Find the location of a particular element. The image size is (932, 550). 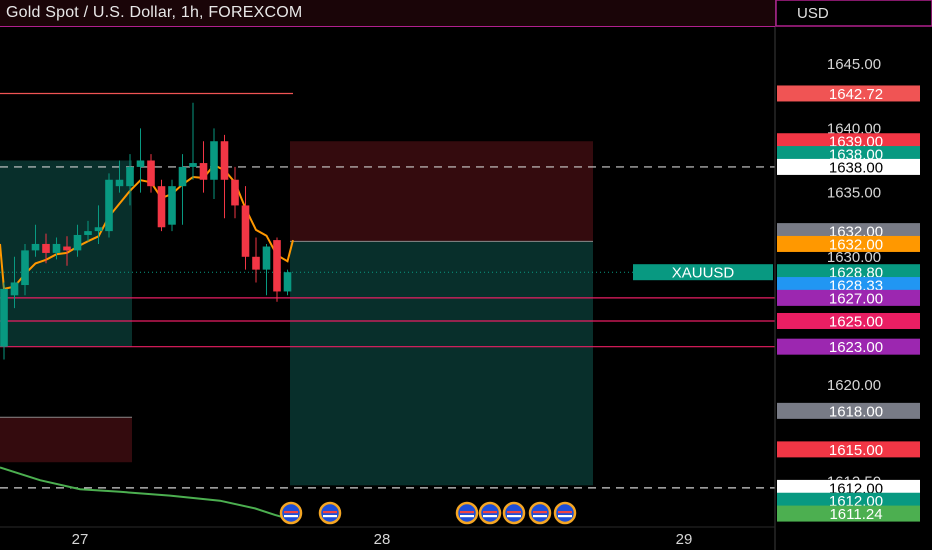

price-label: 1627.00 is located at coordinates (856, 298).